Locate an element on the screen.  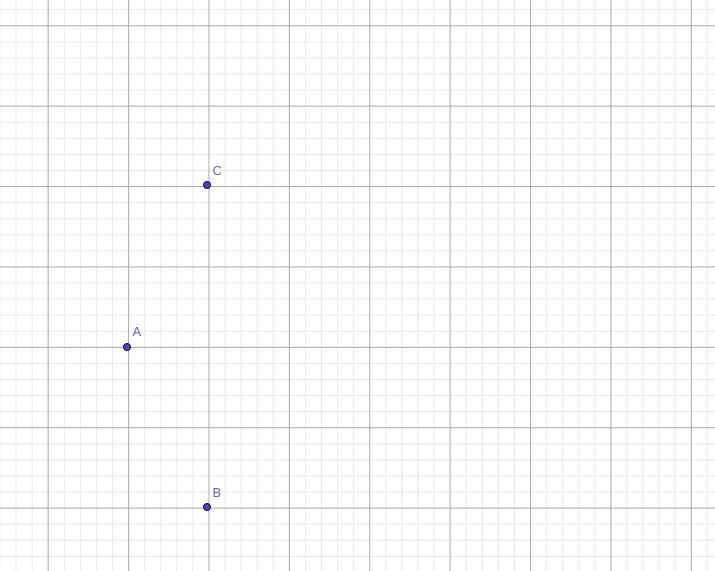
point-B-marker is located at coordinates (207, 507).